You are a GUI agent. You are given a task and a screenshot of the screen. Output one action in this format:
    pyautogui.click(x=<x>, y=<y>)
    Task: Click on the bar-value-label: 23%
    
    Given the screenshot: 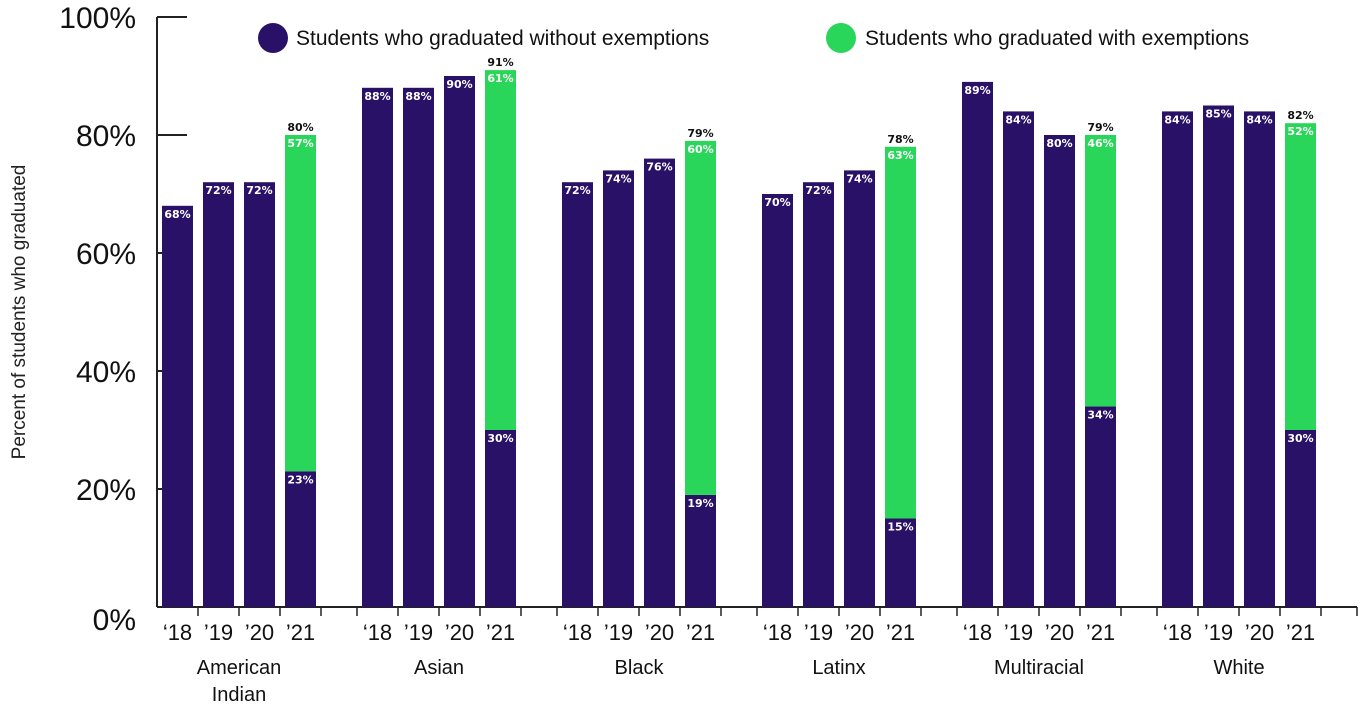 What is the action you would take?
    pyautogui.click(x=300, y=479)
    